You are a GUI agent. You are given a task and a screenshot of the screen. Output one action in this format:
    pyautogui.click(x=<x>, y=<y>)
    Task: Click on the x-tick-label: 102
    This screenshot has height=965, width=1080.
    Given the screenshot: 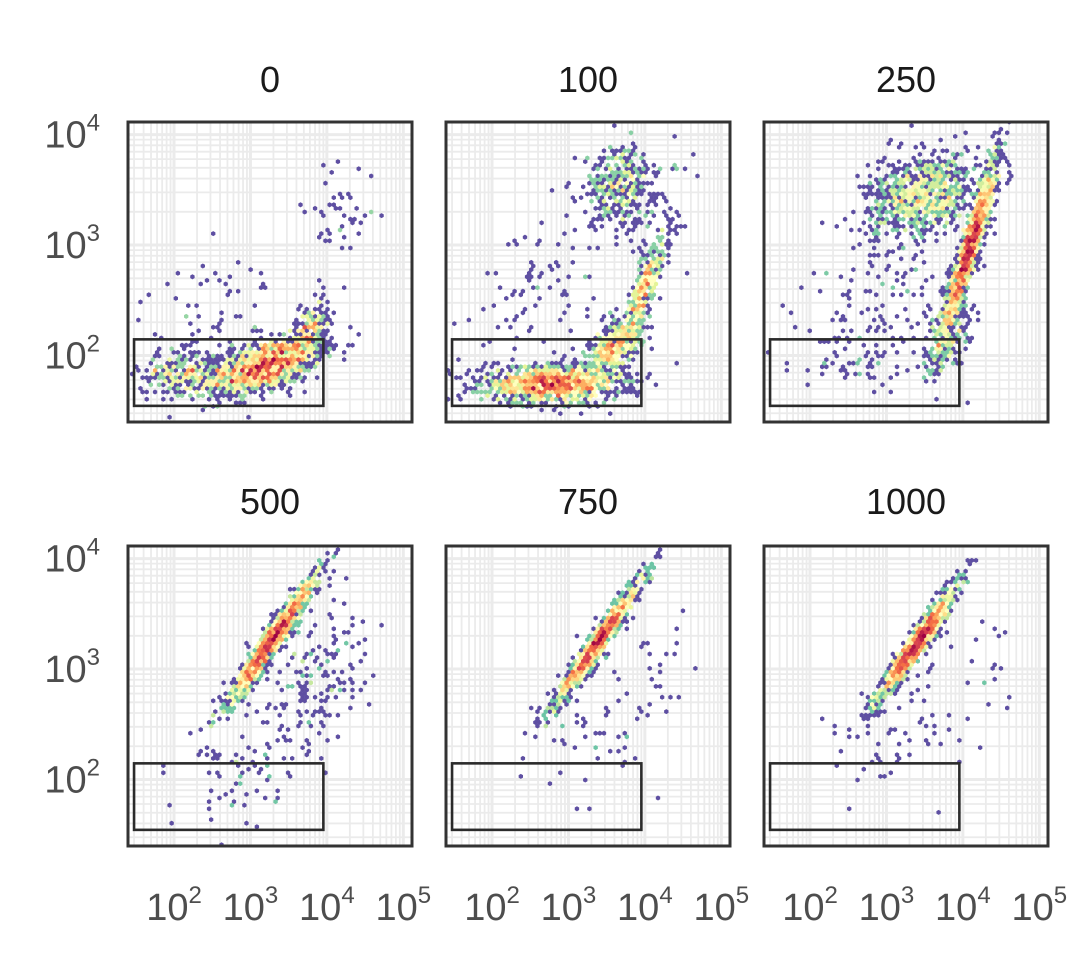 What is the action you would take?
    pyautogui.click(x=492, y=905)
    